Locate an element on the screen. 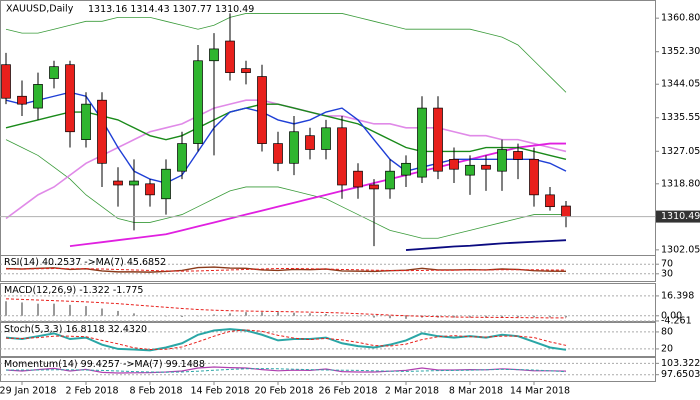 The height and width of the screenshot is (400, 700). high-readout: 1314.43 is located at coordinates (149, 9).